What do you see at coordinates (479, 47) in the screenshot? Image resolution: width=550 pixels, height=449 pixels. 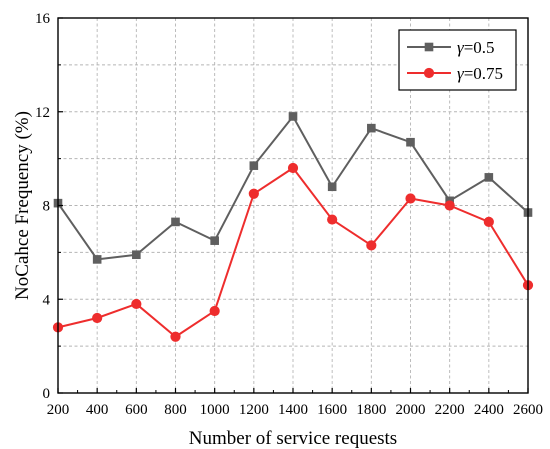 I see `legend-value: =0.5` at bounding box center [479, 47].